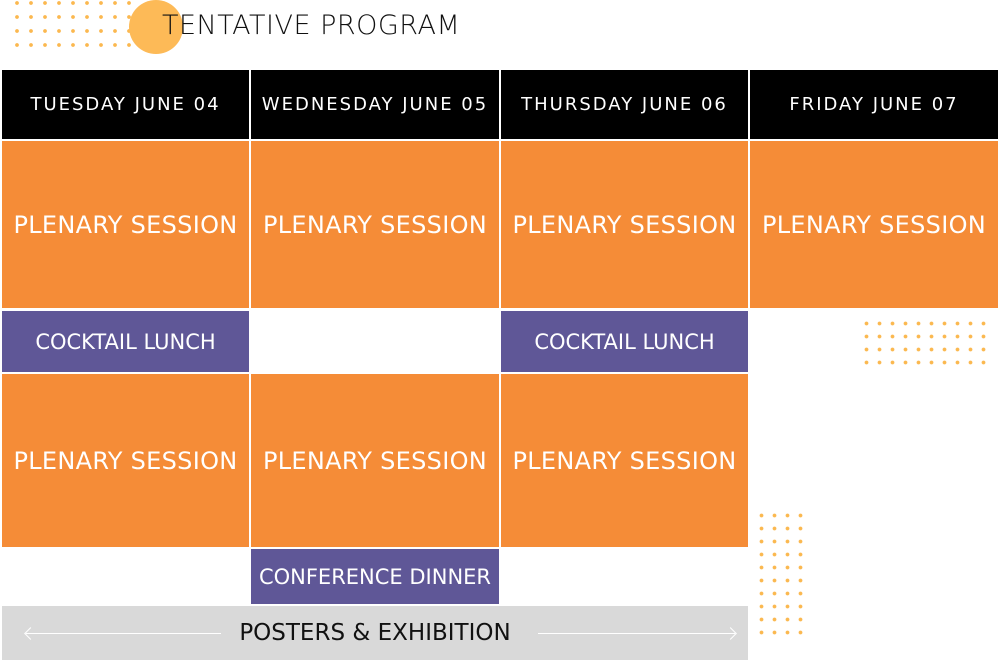 The image size is (1000, 663). Describe the element at coordinates (375, 576) in the screenshot. I see `conference-dinner: CONFERENCE DINNER` at that location.